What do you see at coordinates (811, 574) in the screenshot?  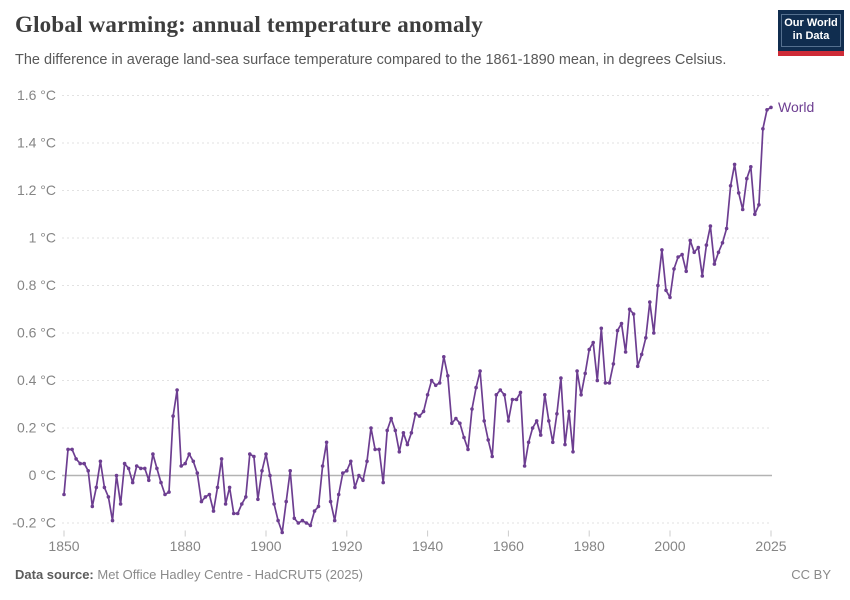 I see `license-link: CC BY` at bounding box center [811, 574].